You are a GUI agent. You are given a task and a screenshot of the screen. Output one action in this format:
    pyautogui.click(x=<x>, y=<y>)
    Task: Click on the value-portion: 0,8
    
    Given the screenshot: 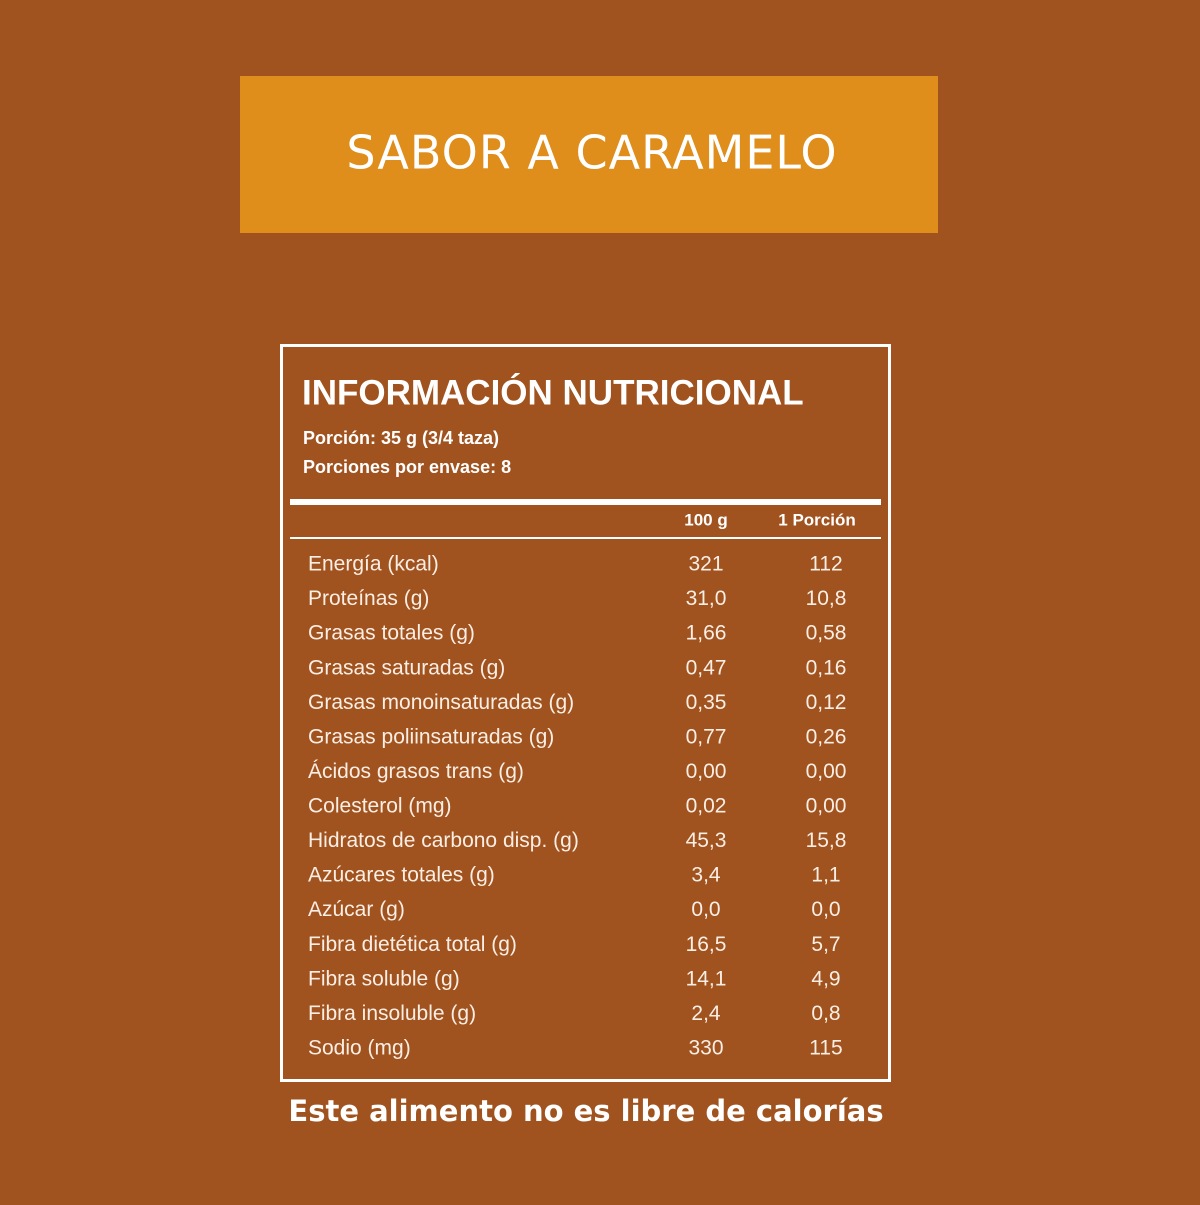 What is the action you would take?
    pyautogui.click(x=825, y=1013)
    